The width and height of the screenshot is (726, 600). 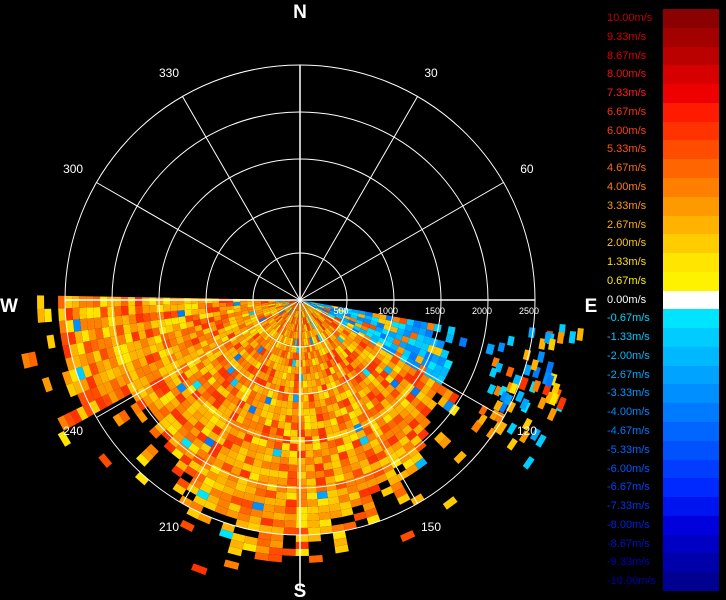 I want to click on legend-entry-label: -8.00m/s, so click(x=628, y=524).